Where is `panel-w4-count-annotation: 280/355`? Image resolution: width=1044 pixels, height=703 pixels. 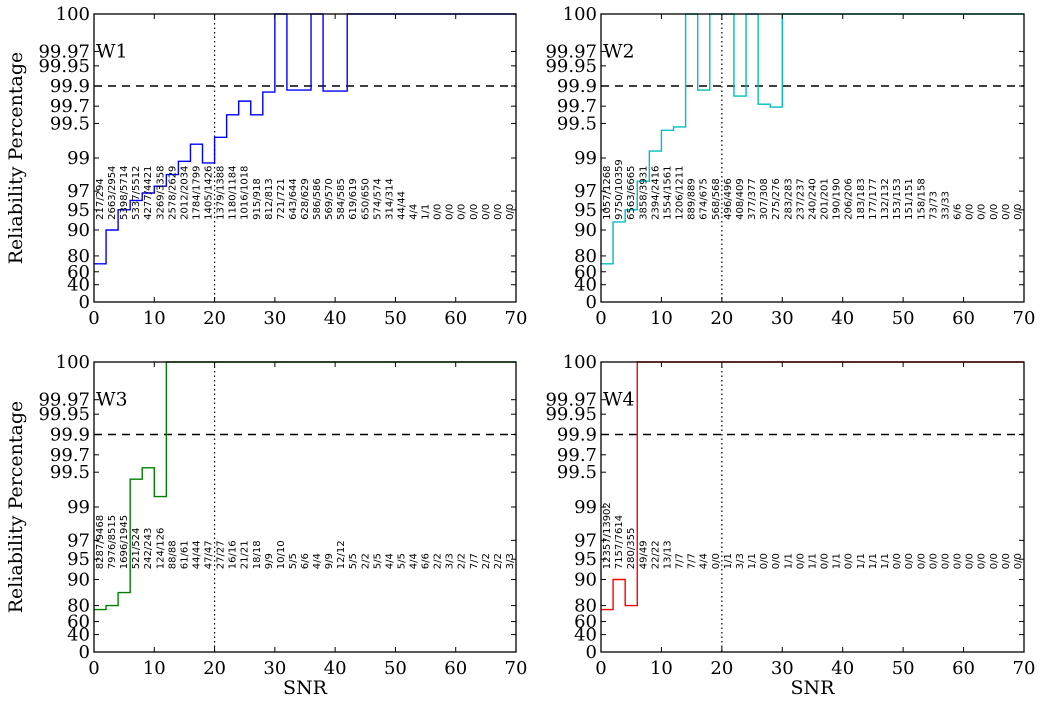
panel-w4-count-annotation: 280/355 is located at coordinates (631, 549).